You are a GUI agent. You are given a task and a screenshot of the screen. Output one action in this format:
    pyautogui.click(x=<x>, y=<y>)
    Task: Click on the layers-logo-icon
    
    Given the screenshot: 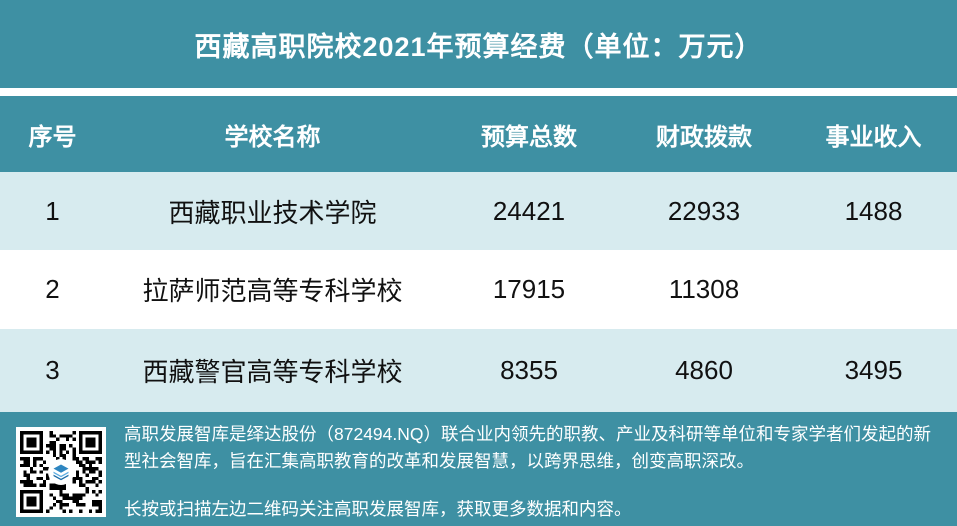 What is the action you would take?
    pyautogui.click(x=61, y=472)
    